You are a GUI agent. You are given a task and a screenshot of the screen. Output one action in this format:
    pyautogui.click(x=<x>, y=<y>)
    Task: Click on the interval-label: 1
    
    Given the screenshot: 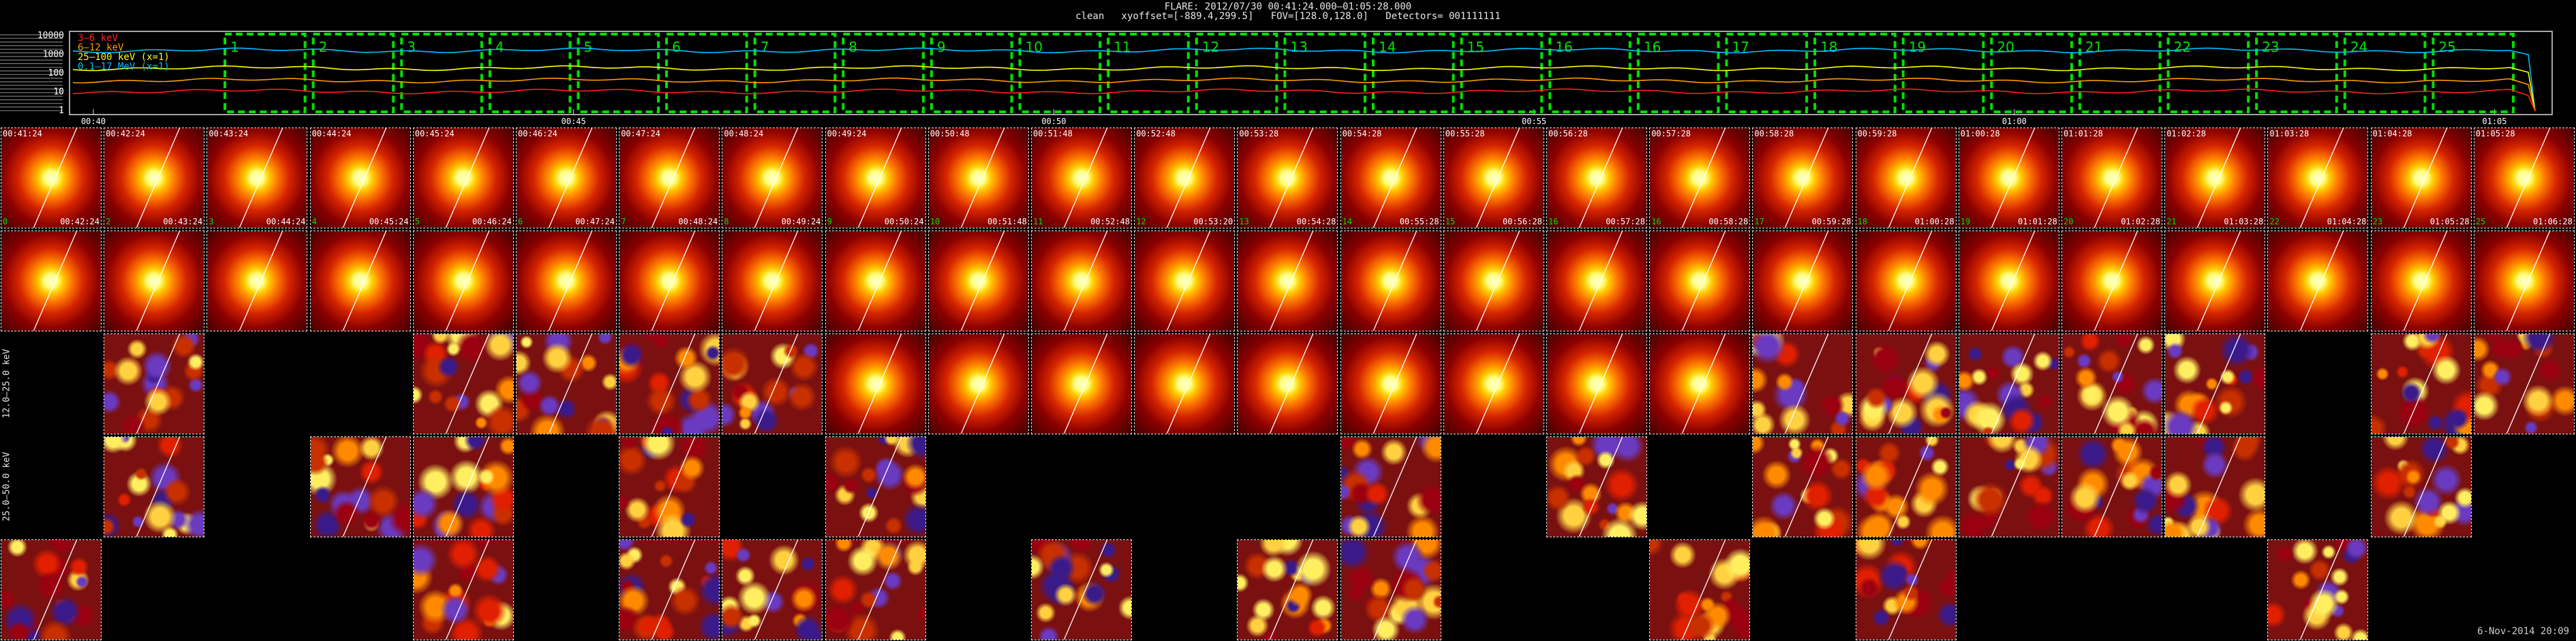 What is the action you would take?
    pyautogui.click(x=235, y=47)
    